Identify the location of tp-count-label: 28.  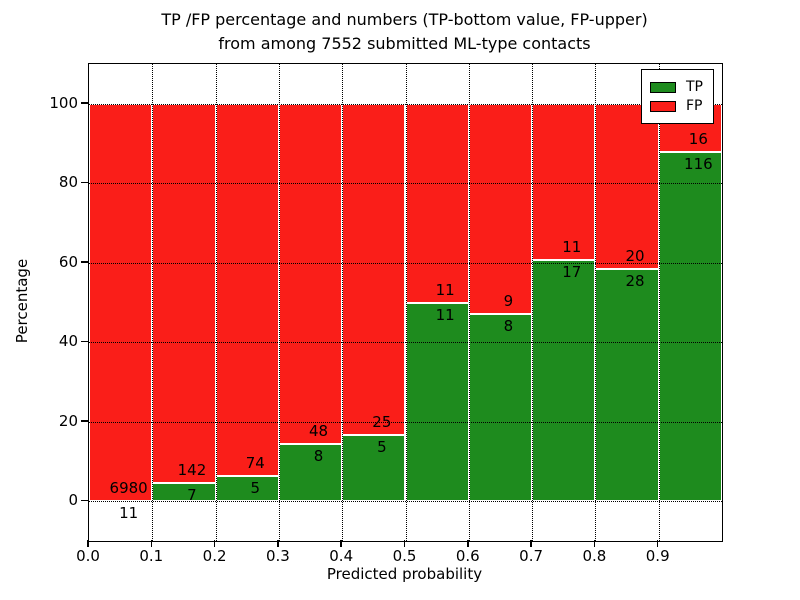
(635, 281).